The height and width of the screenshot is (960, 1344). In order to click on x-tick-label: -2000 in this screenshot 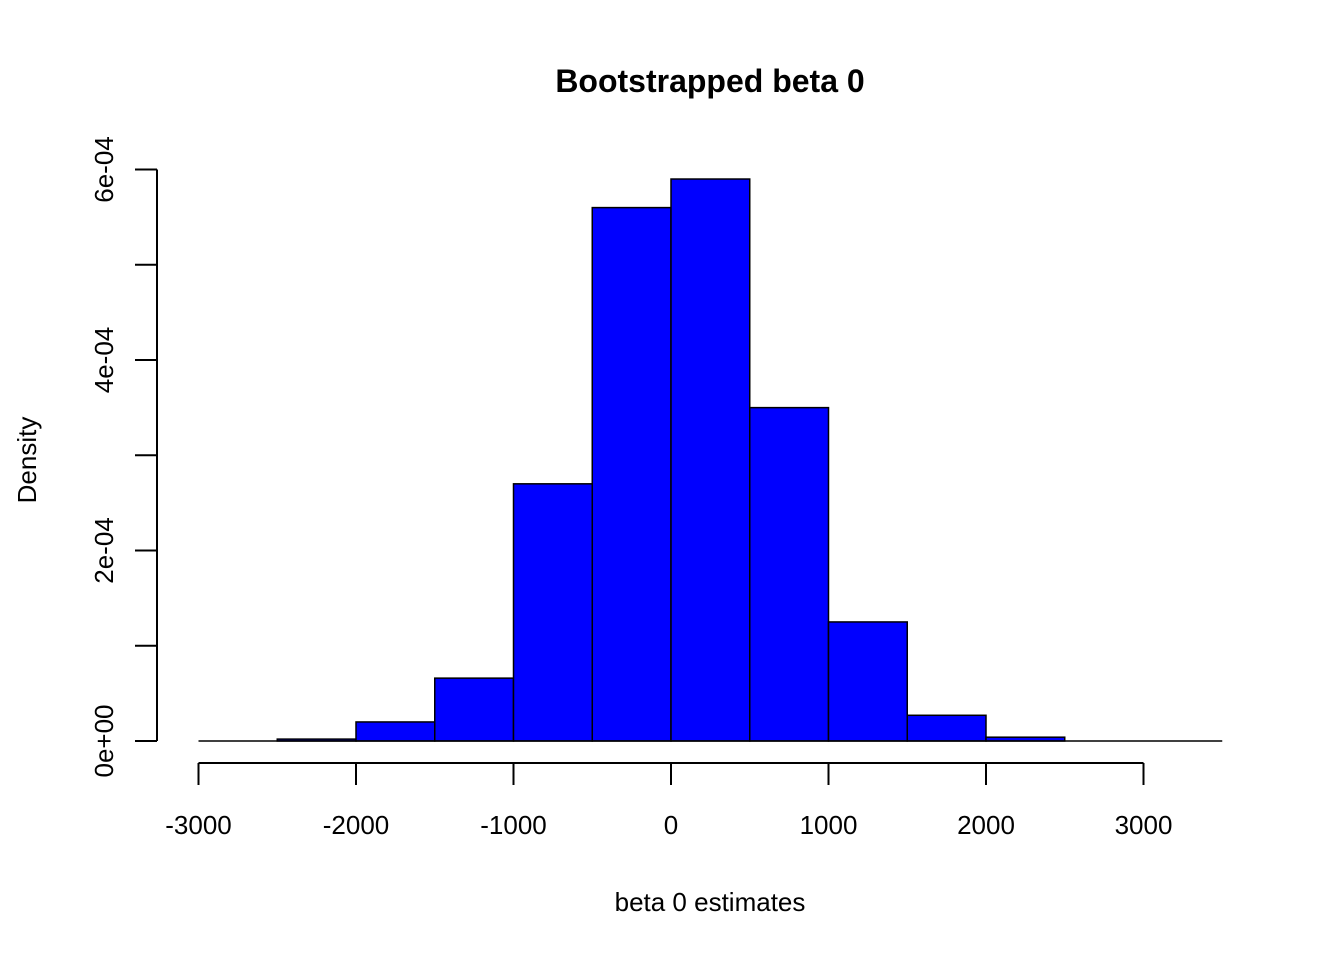, I will do `click(356, 825)`.